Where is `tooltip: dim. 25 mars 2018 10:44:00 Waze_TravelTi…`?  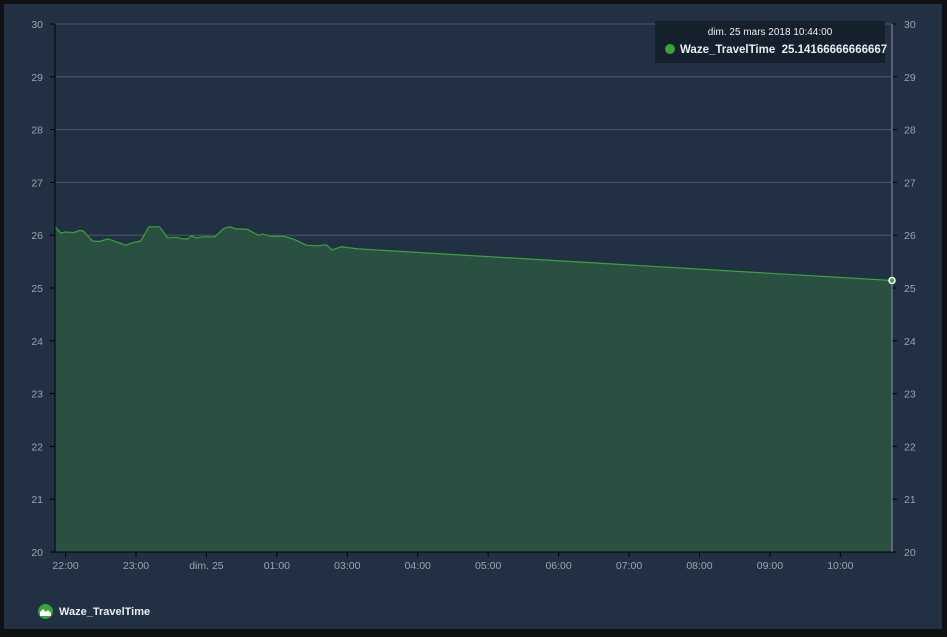
tooltip: dim. 25 mars 2018 10:44:00 Waze_TravelTi… is located at coordinates (771, 42).